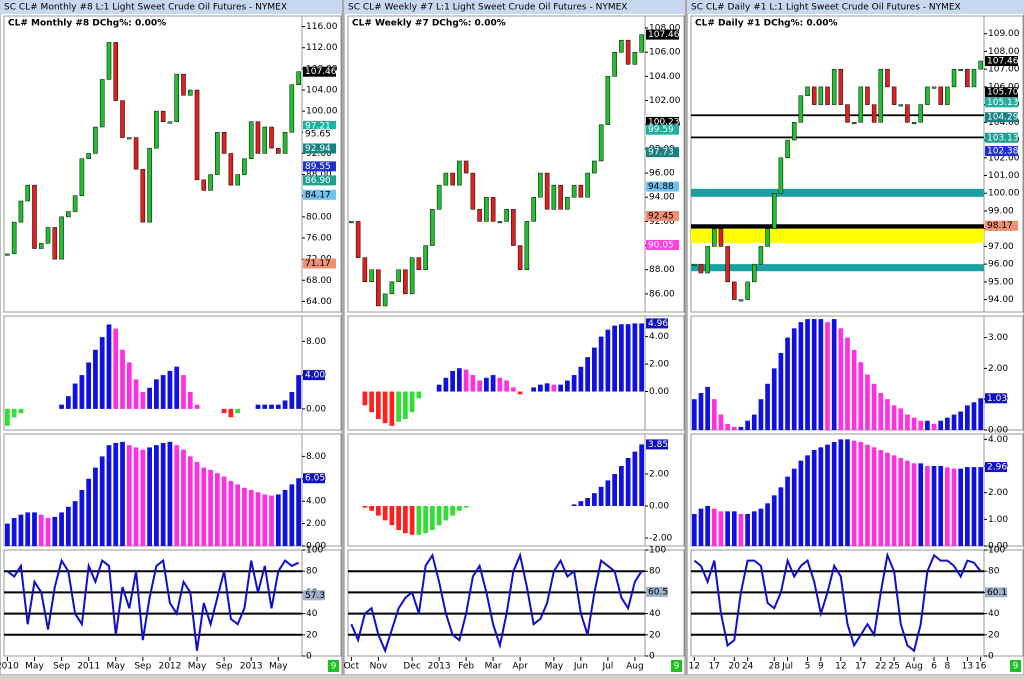  I want to click on title-bar, so click(514, 7).